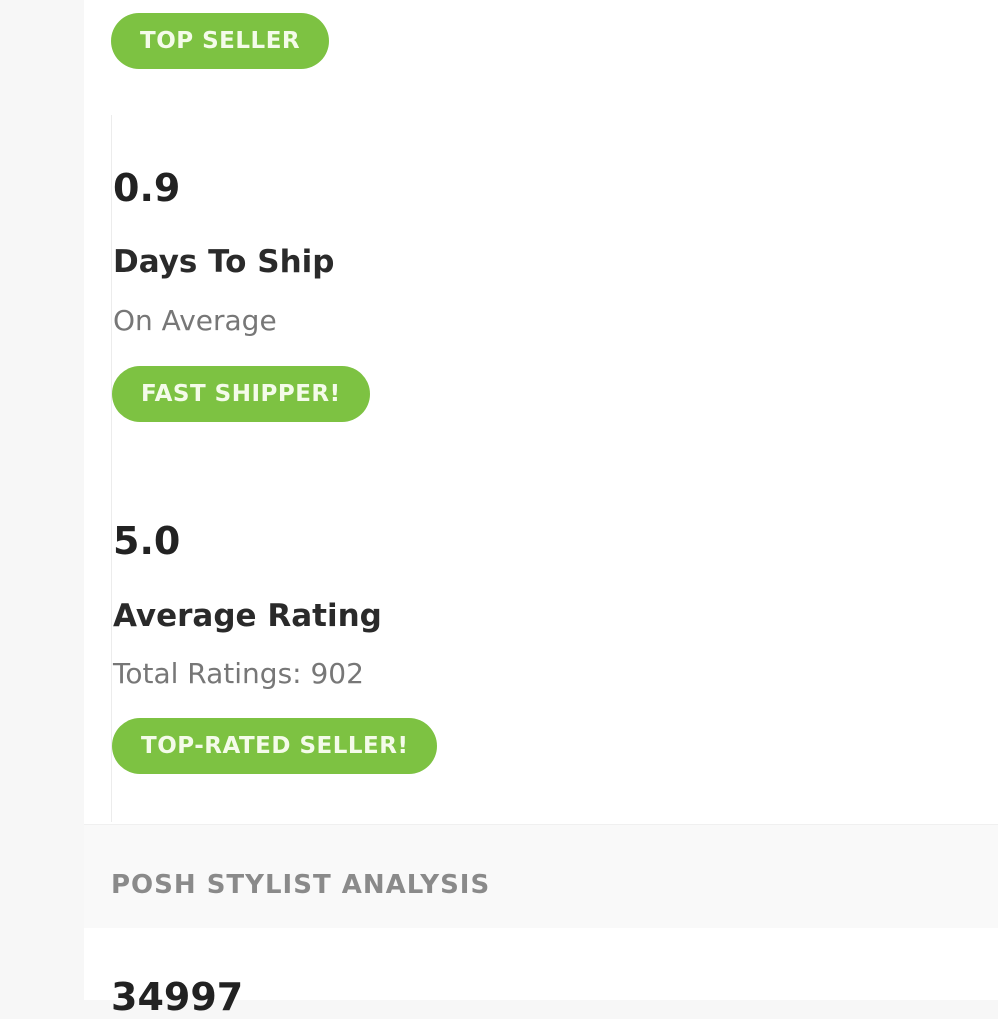  Describe the element at coordinates (177, 997) in the screenshot. I see `stylist-stat-value: 34997` at that location.